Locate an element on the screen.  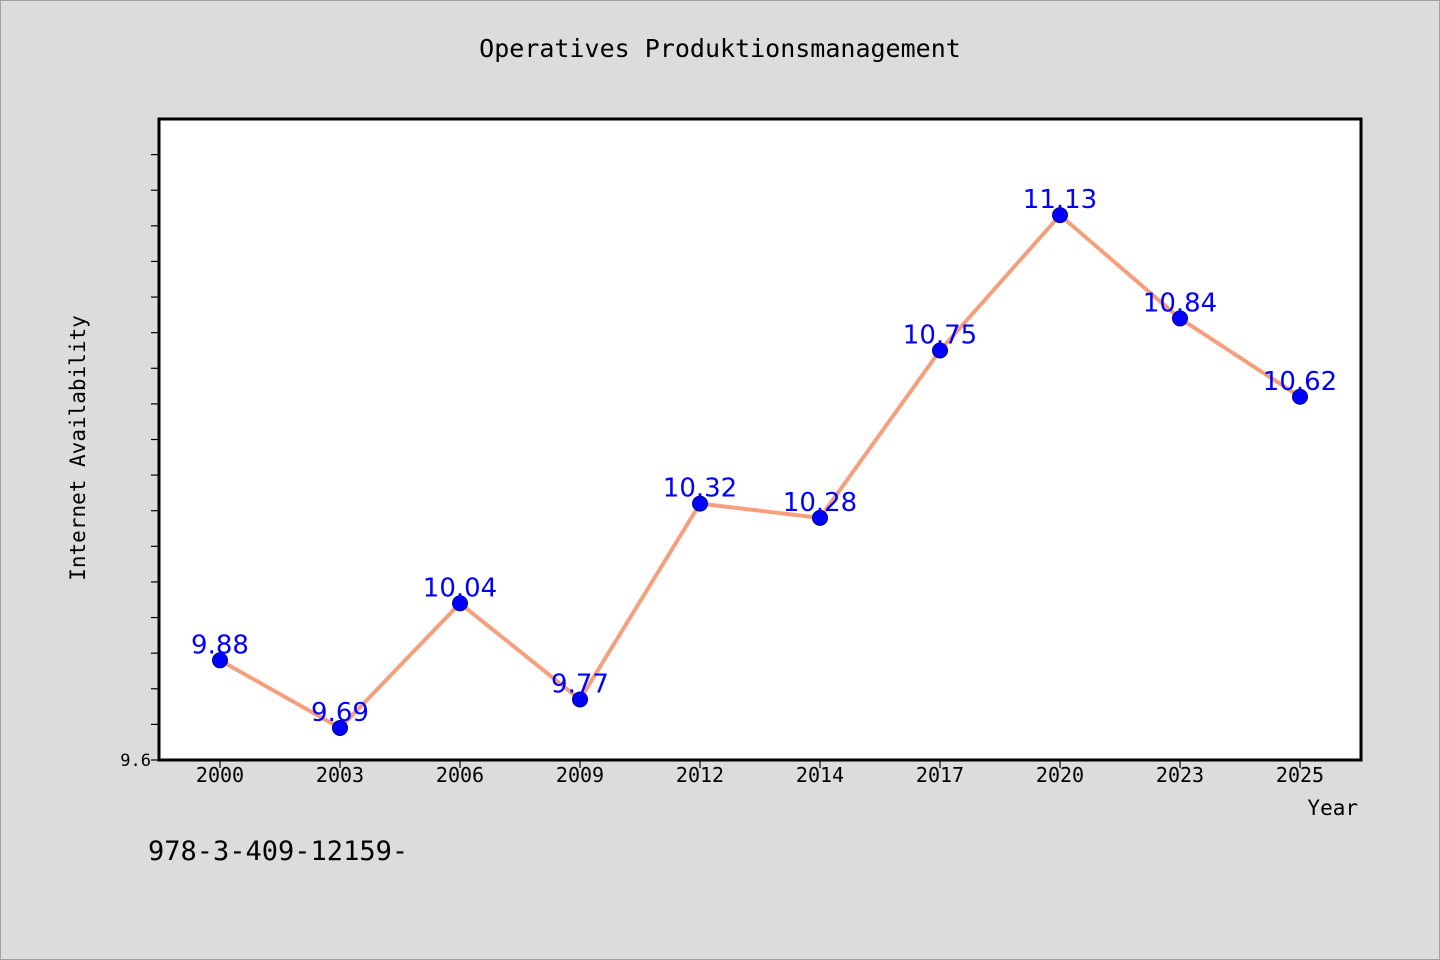
chart-title: Operatives Produktionsmanagement is located at coordinates (720, 48).